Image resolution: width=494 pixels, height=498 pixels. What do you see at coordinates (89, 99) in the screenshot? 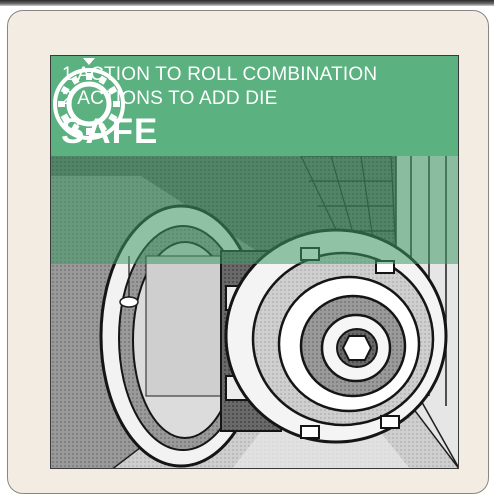
I see `combination-dial-icon` at bounding box center [89, 99].